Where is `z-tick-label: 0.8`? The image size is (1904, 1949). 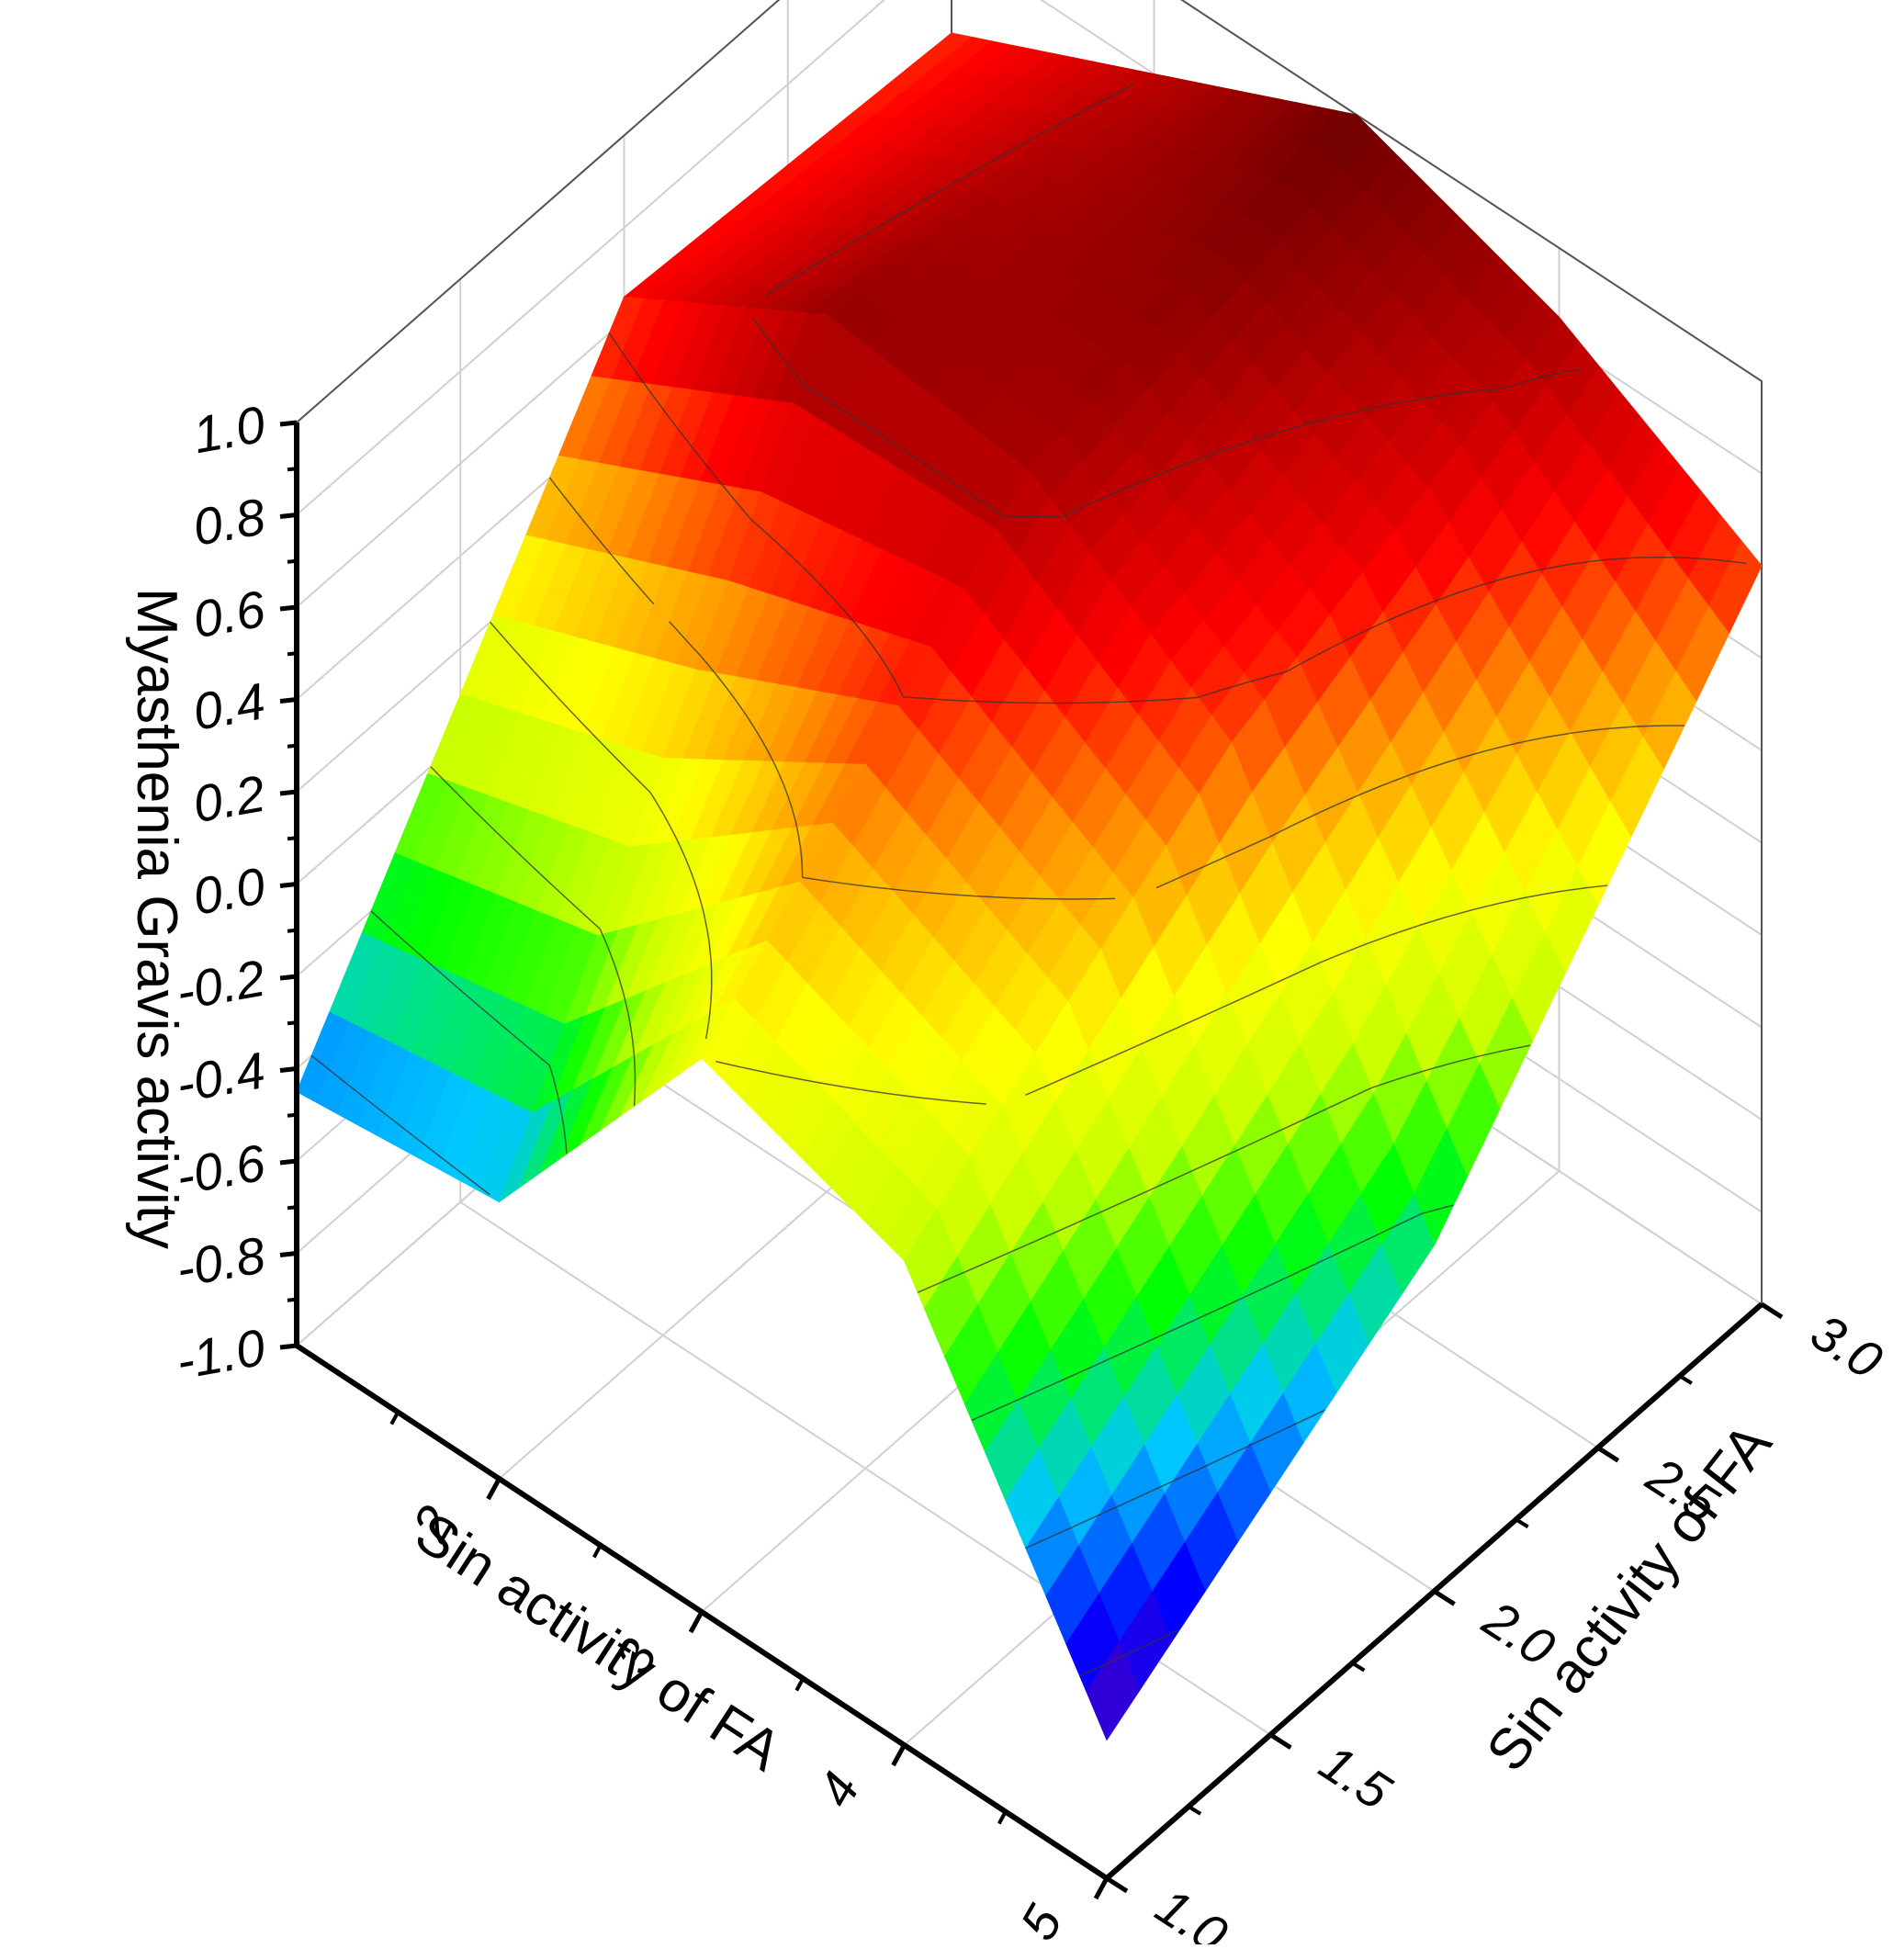
z-tick-label: 0.8 is located at coordinates (228, 522).